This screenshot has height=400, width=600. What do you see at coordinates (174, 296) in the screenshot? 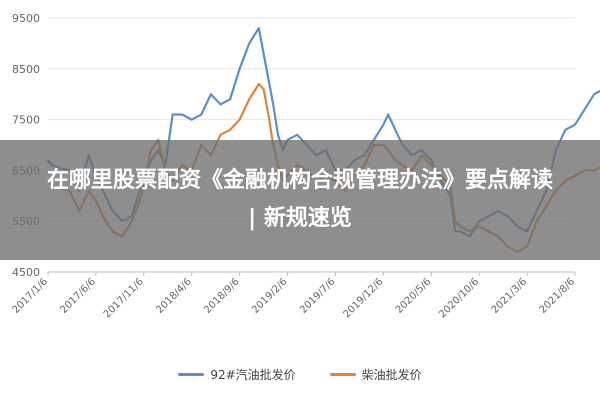
I see `x-tick-label: 2018/4/6` at bounding box center [174, 296].